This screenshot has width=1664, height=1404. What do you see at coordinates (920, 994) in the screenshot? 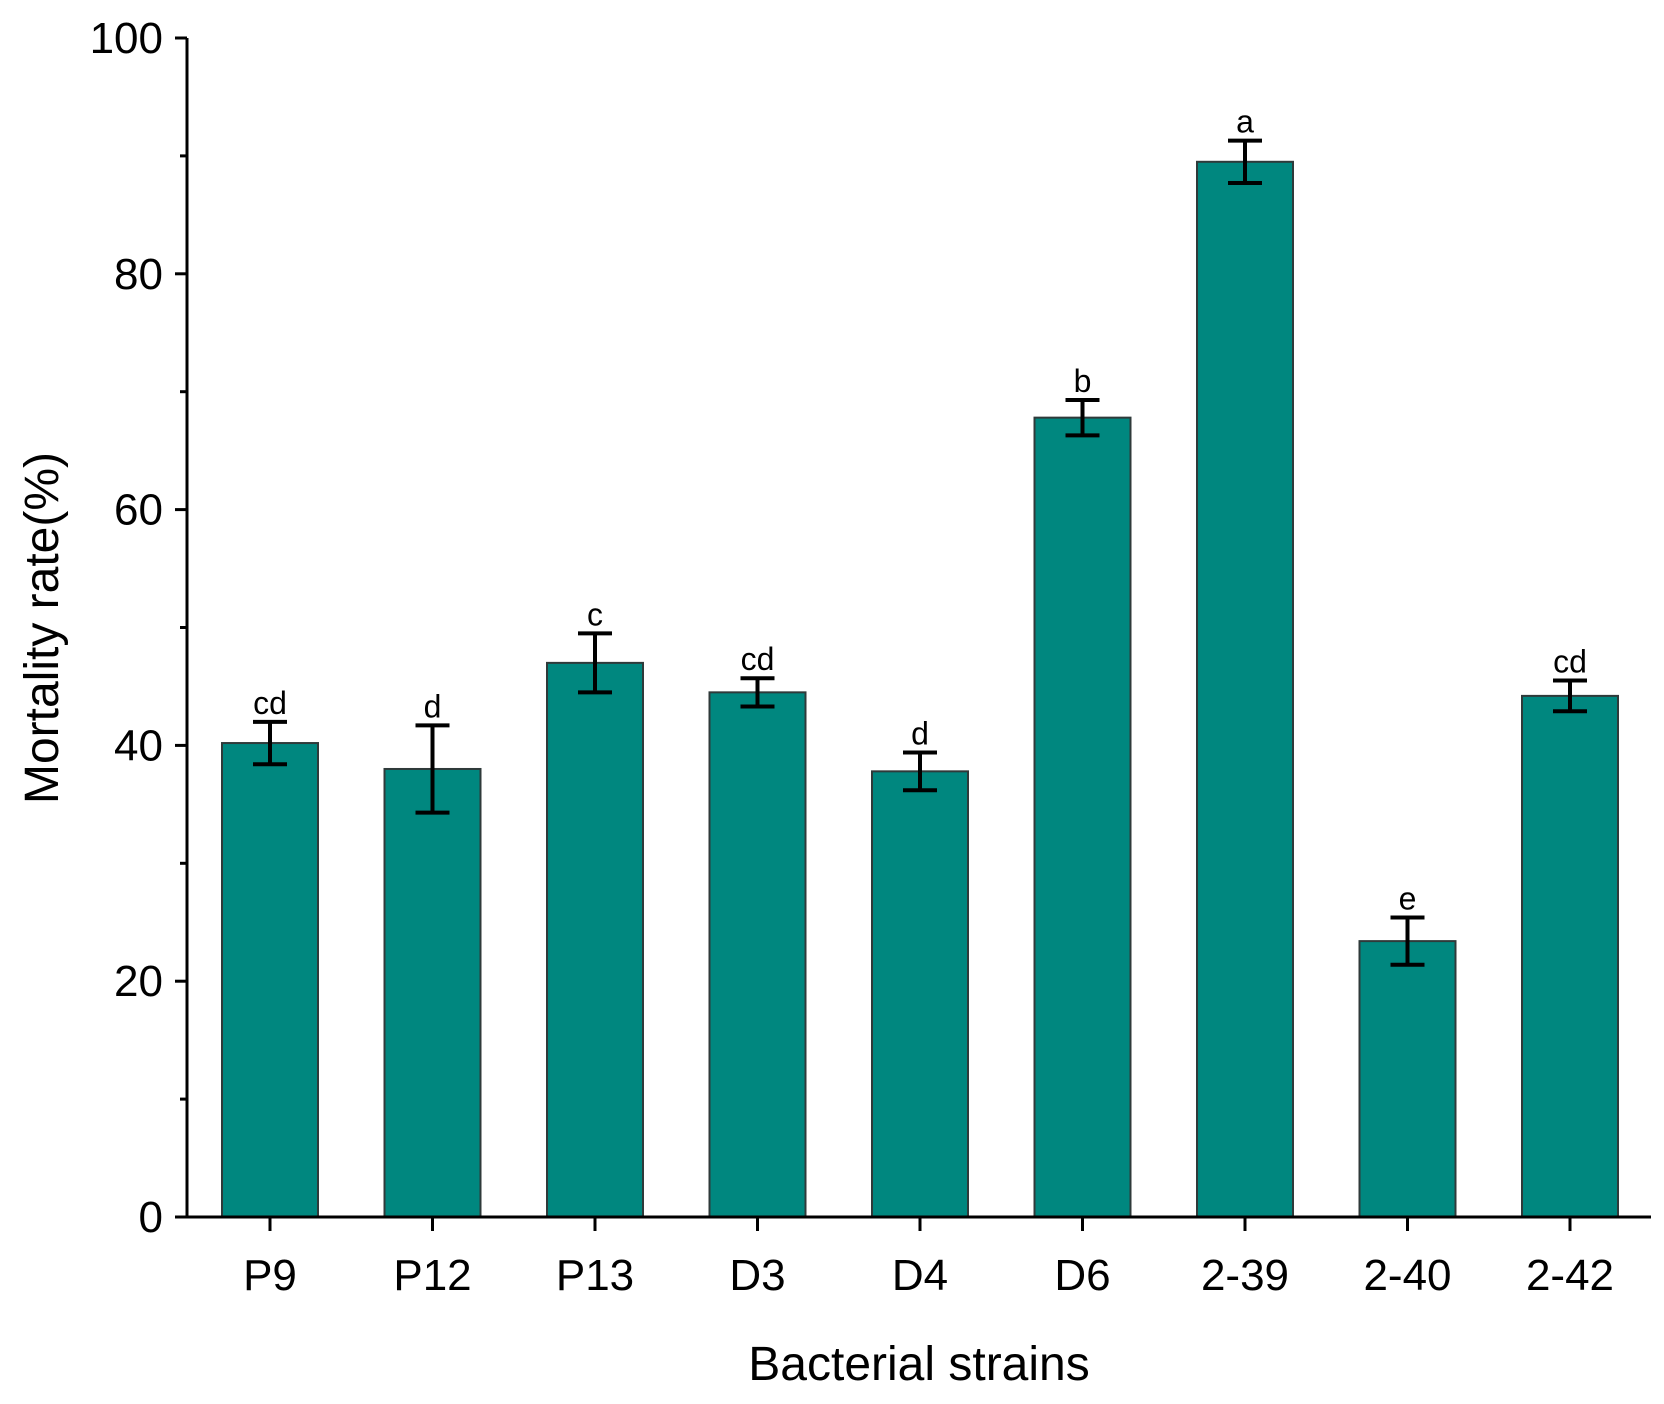
I see `bar-D4` at bounding box center [920, 994].